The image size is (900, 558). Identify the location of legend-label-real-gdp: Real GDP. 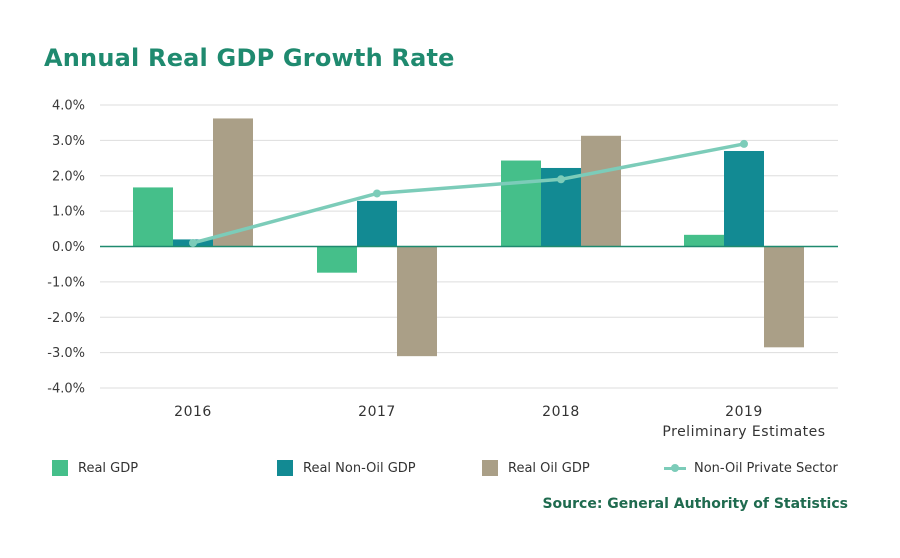
(108, 468).